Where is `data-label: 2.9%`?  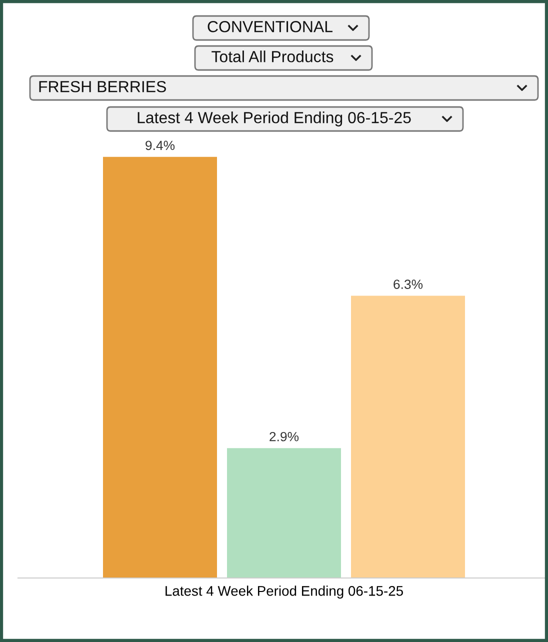
data-label: 2.9% is located at coordinates (284, 437).